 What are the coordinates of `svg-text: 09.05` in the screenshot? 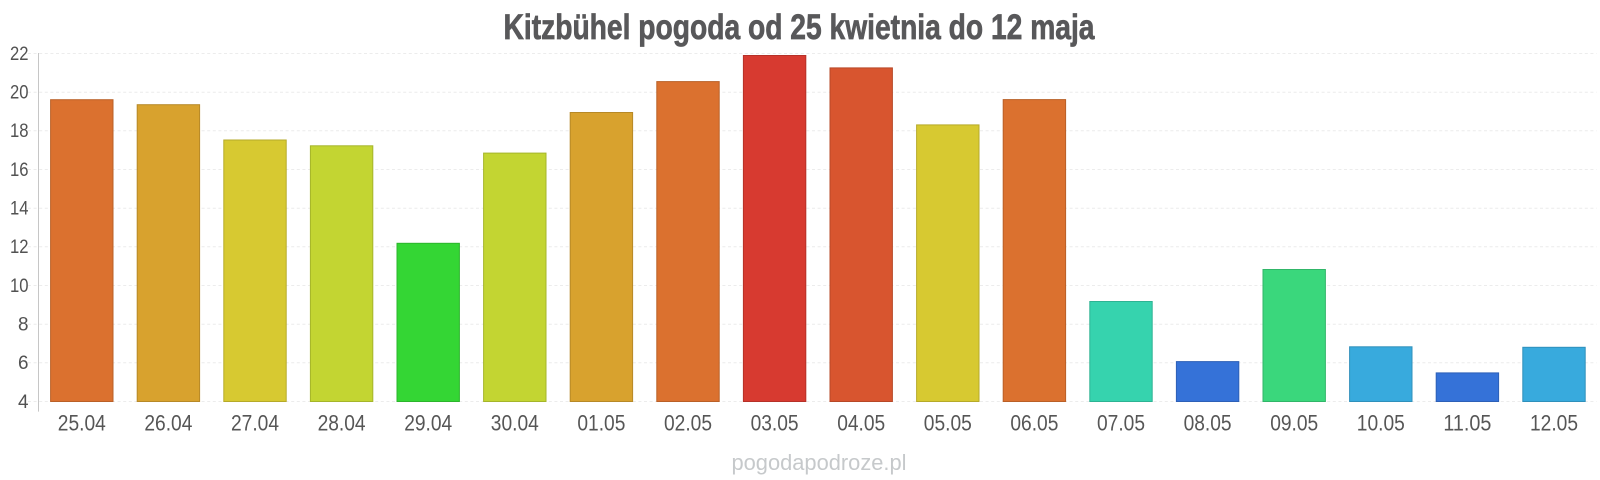 It's located at (1294, 423).